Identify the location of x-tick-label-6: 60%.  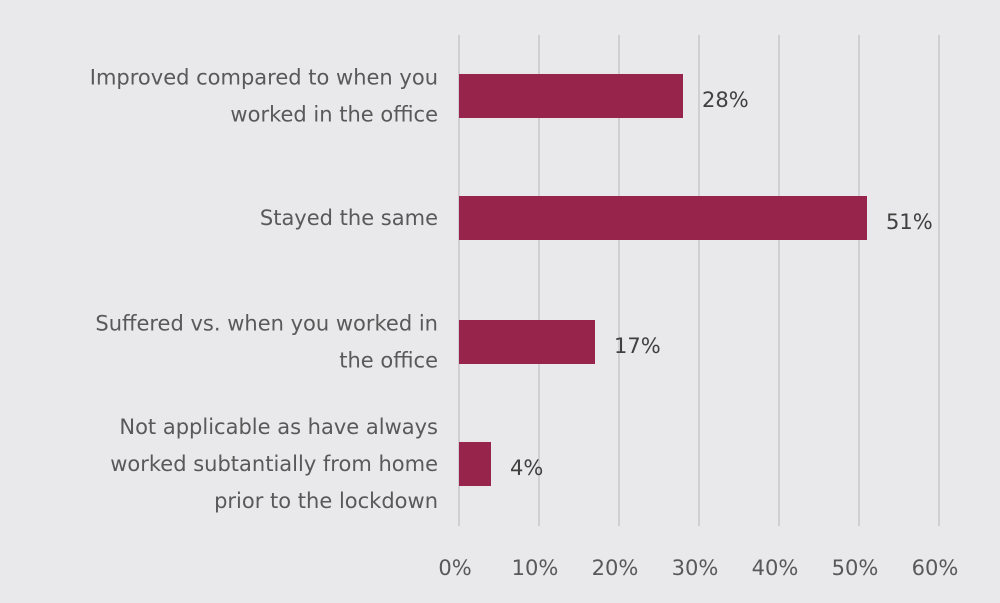
(935, 568).